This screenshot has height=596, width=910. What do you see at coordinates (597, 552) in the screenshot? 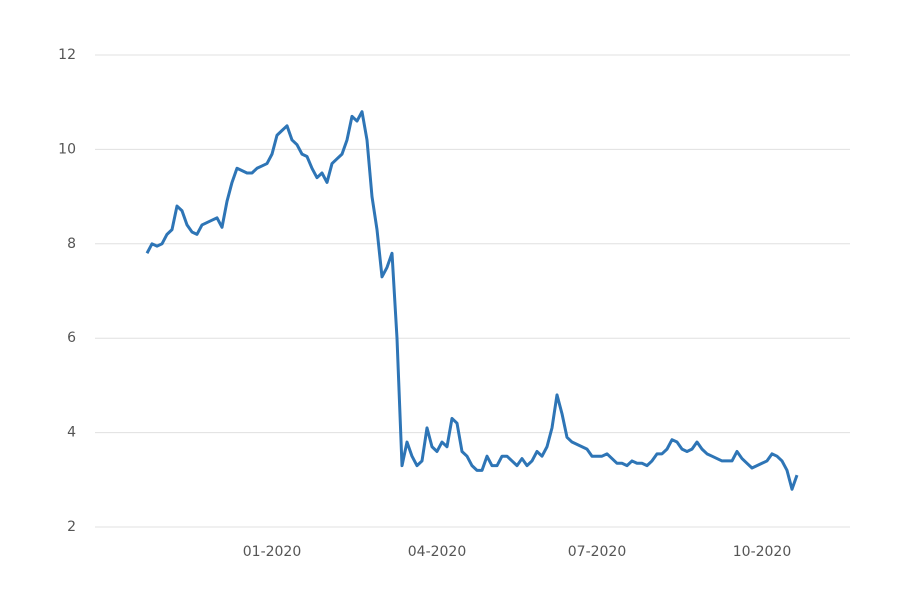
I see `x-tick-label: 07-2020` at bounding box center [597, 552].